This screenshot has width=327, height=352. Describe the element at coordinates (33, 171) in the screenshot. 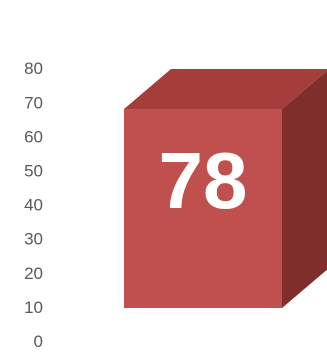

I see `y-tick-label: 50` at that location.